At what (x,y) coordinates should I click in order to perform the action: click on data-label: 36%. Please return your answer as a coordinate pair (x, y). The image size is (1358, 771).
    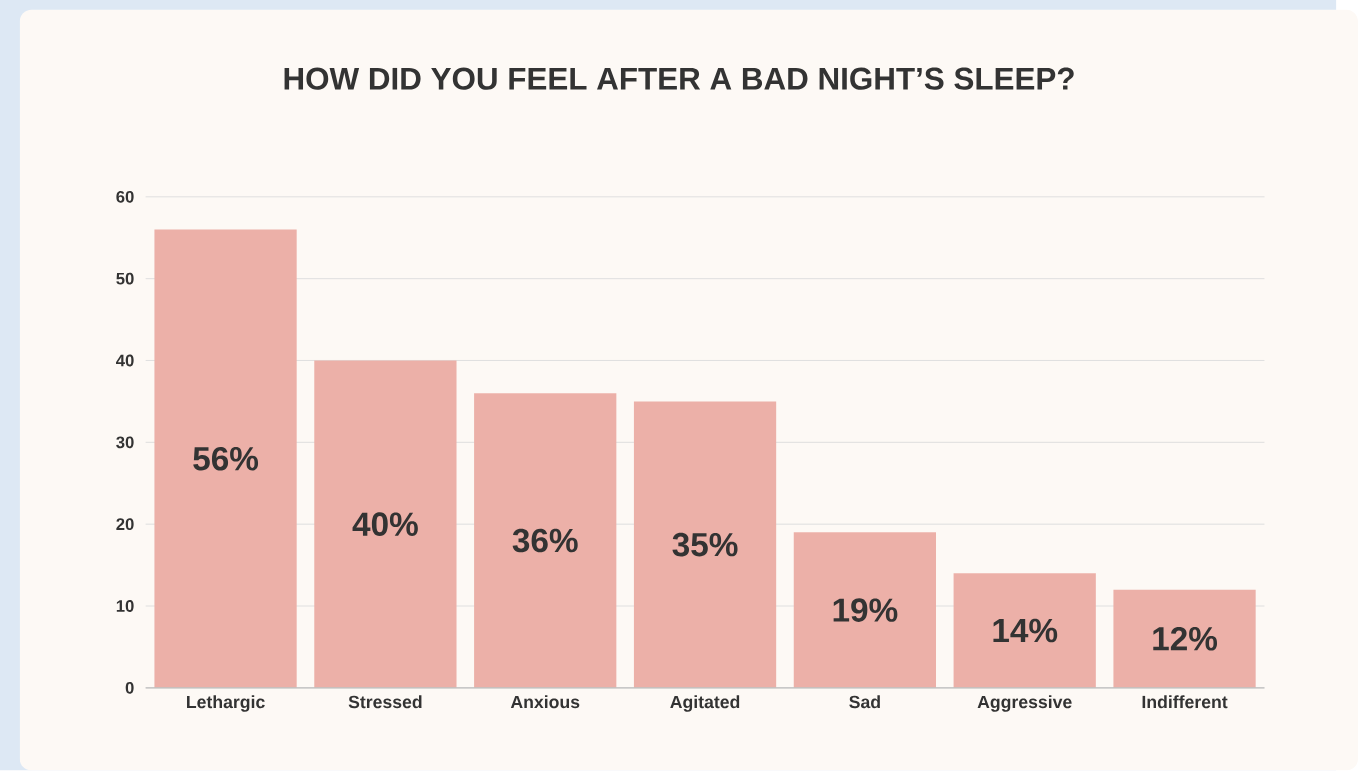
    Looking at the image, I should click on (545, 540).